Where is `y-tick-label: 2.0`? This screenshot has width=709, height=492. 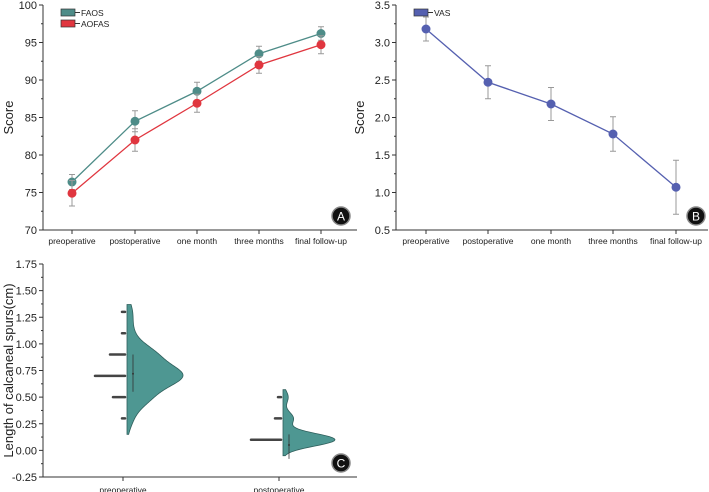 y-tick-label: 2.0 is located at coordinates (382, 119).